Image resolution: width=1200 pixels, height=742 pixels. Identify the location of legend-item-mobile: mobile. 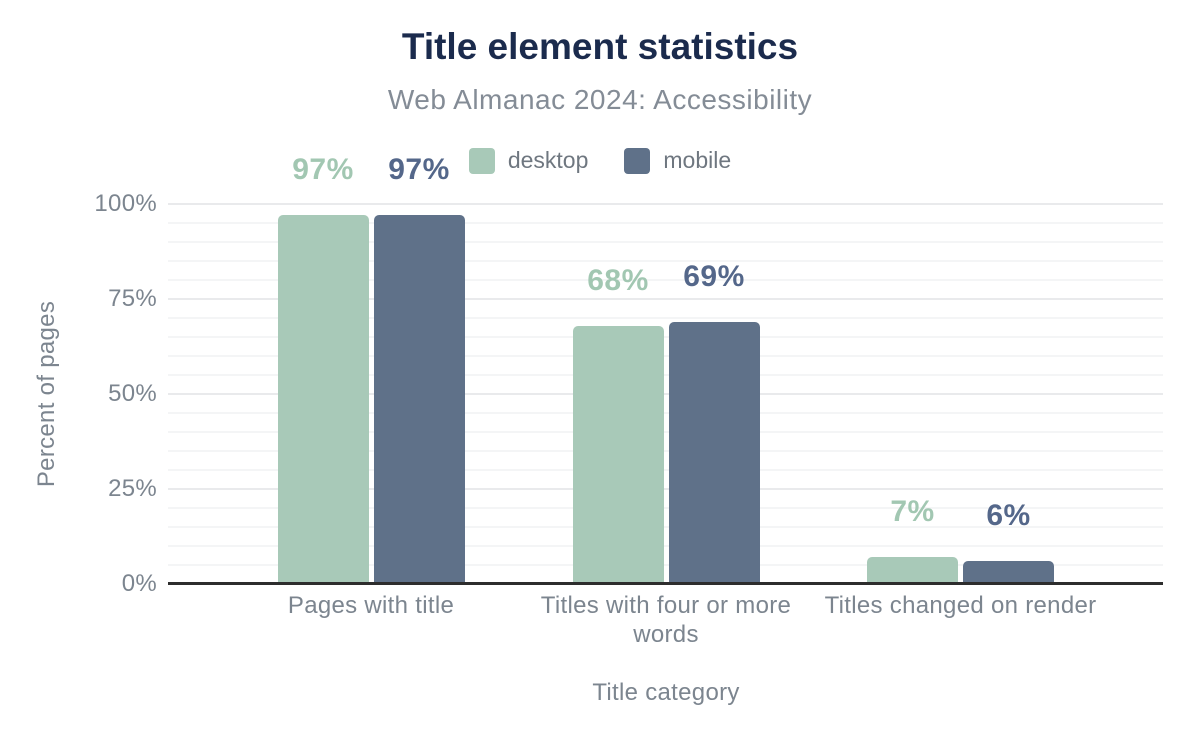
(677, 160).